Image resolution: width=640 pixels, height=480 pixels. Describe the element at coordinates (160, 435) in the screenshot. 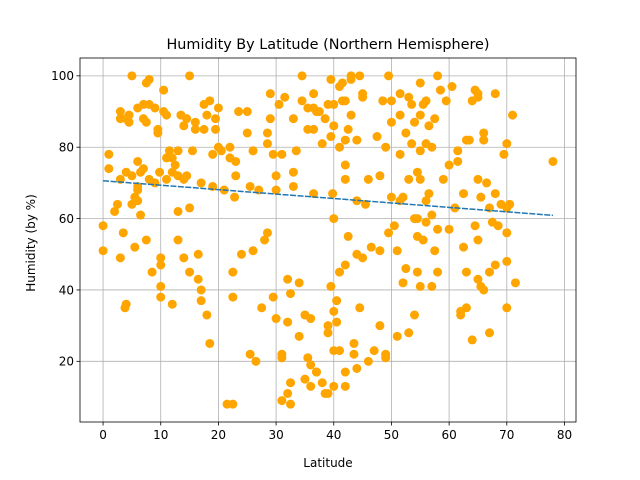

I see `x-tick-label: 10` at that location.